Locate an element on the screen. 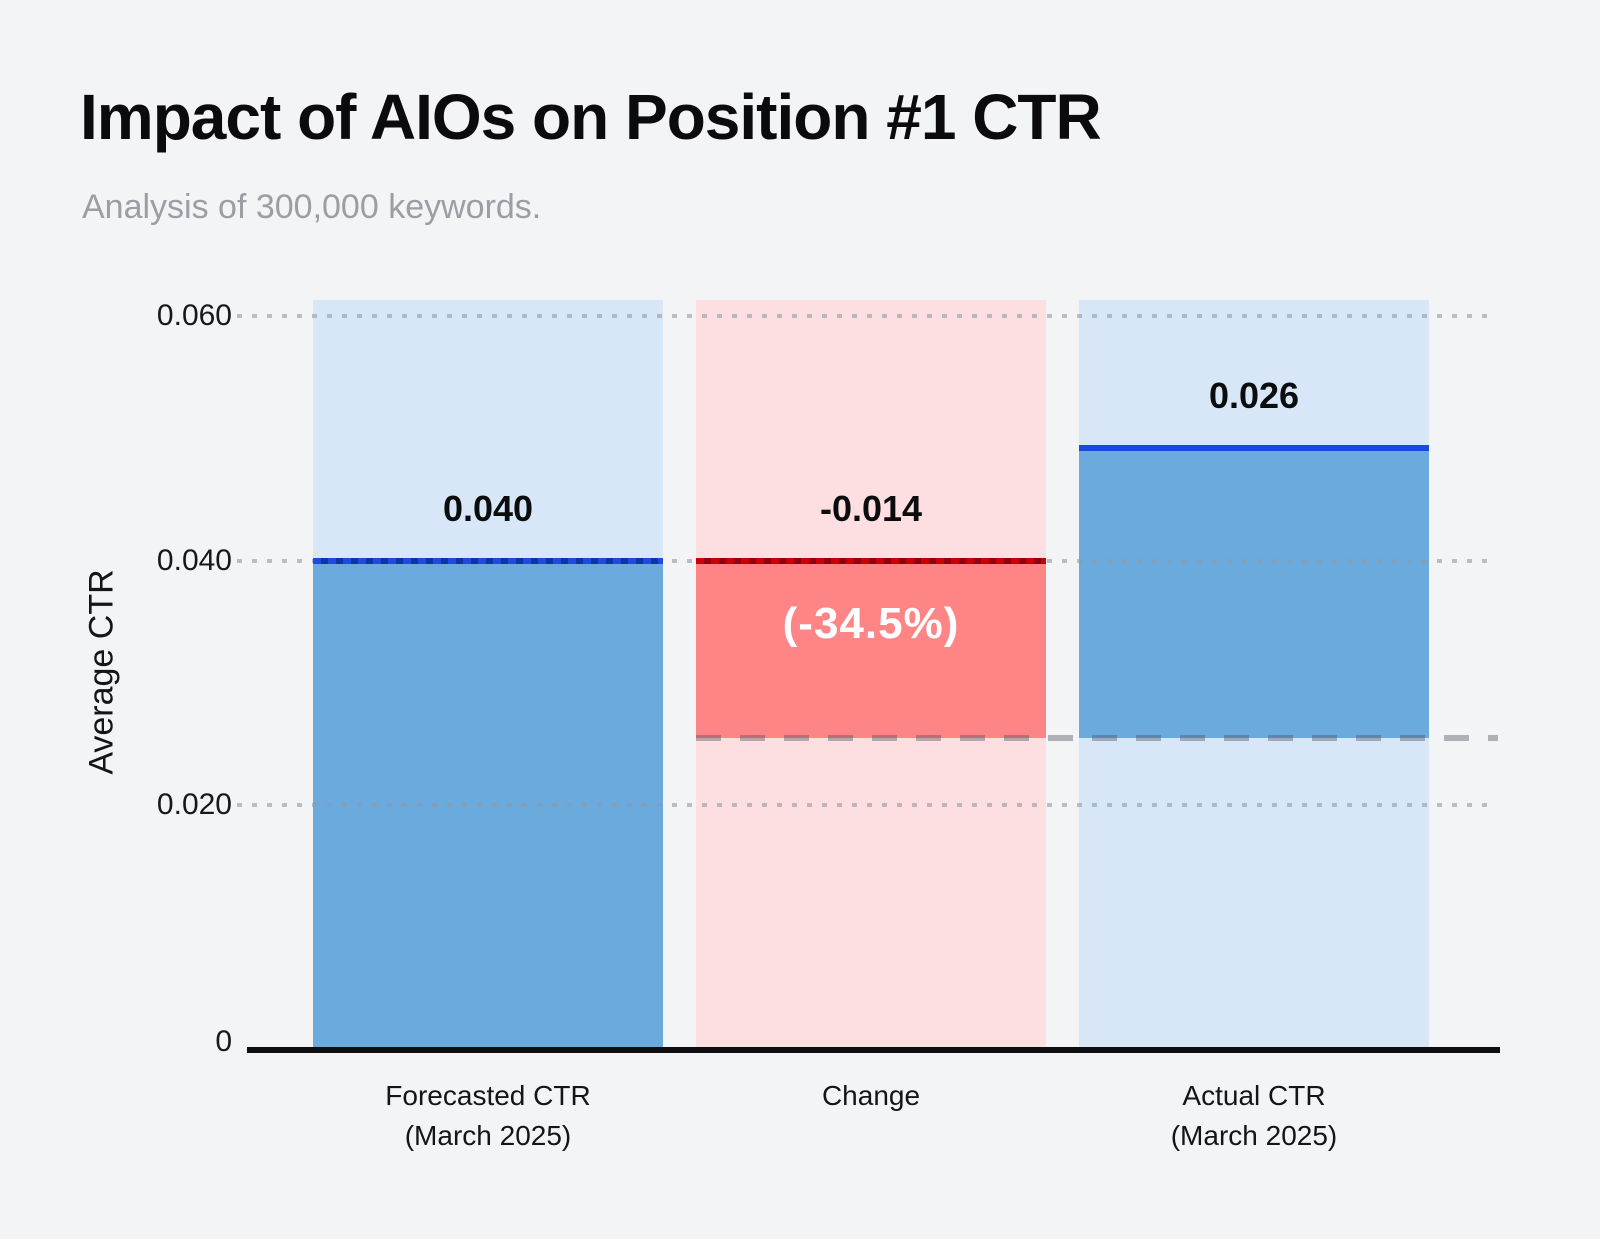  gridline-0.020 is located at coordinates (863, 805).